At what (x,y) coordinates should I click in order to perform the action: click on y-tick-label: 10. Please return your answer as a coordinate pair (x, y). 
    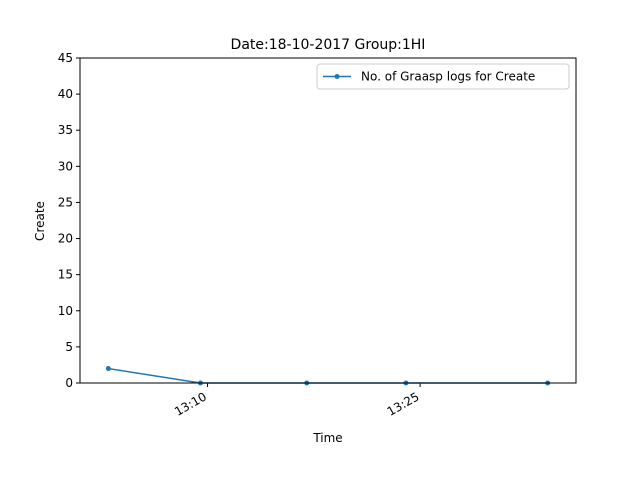
    Looking at the image, I should click on (65, 311).